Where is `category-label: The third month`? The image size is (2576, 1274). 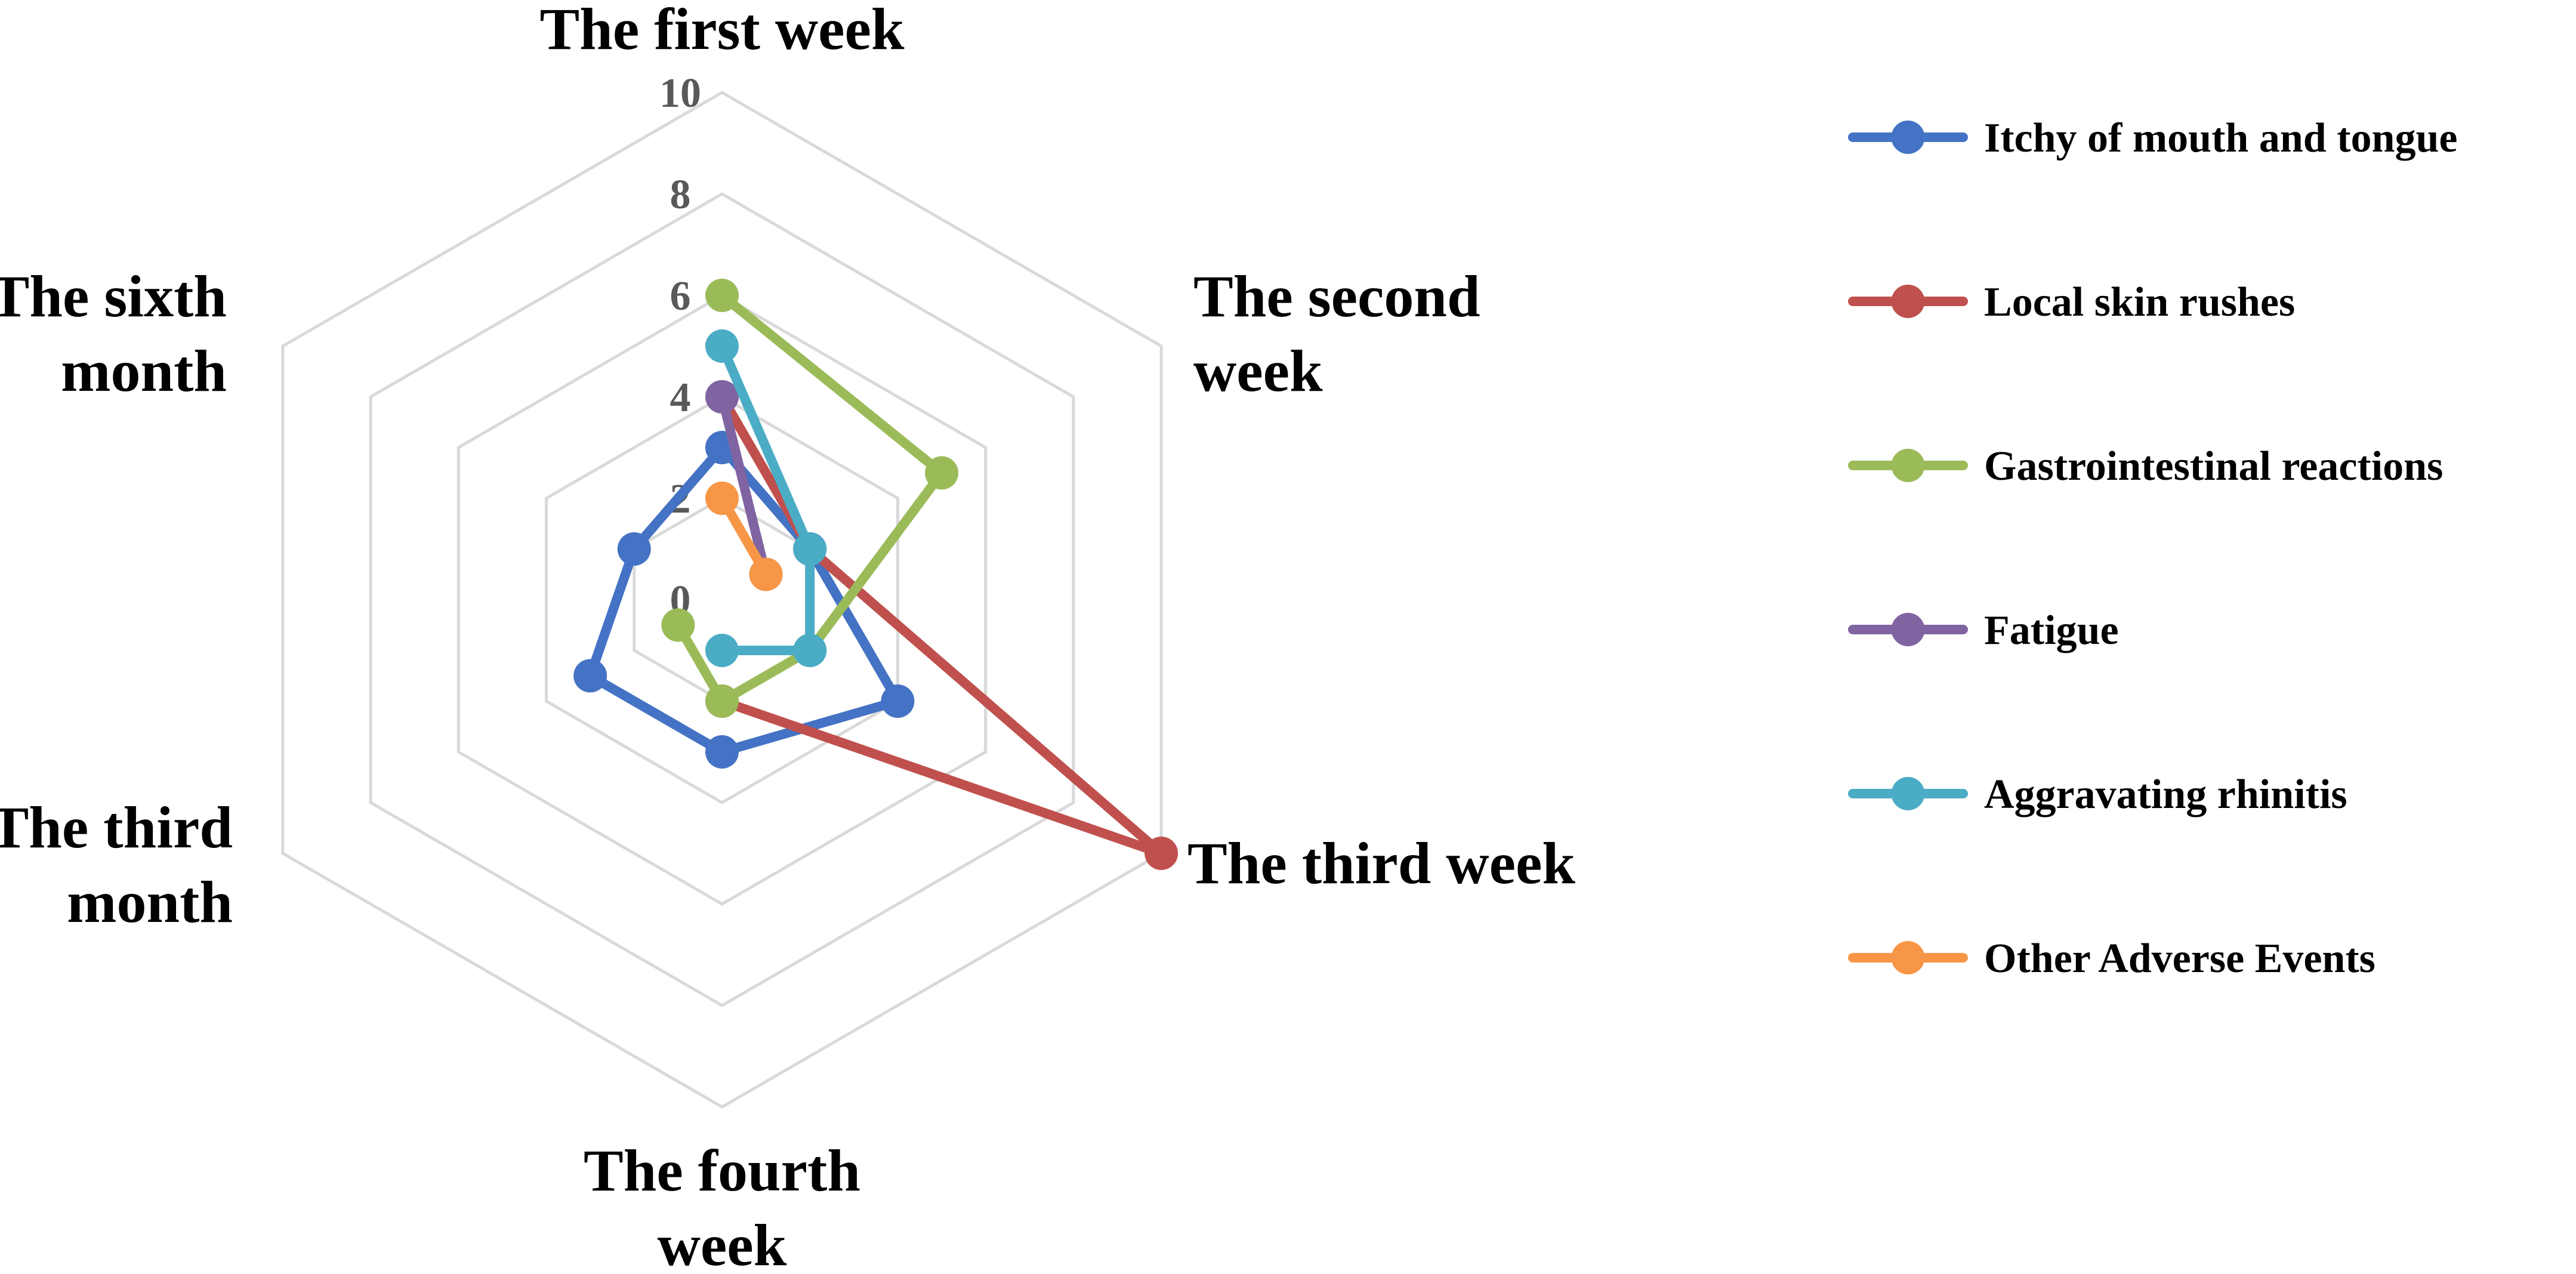 category-label: The third month is located at coordinates (117, 864).